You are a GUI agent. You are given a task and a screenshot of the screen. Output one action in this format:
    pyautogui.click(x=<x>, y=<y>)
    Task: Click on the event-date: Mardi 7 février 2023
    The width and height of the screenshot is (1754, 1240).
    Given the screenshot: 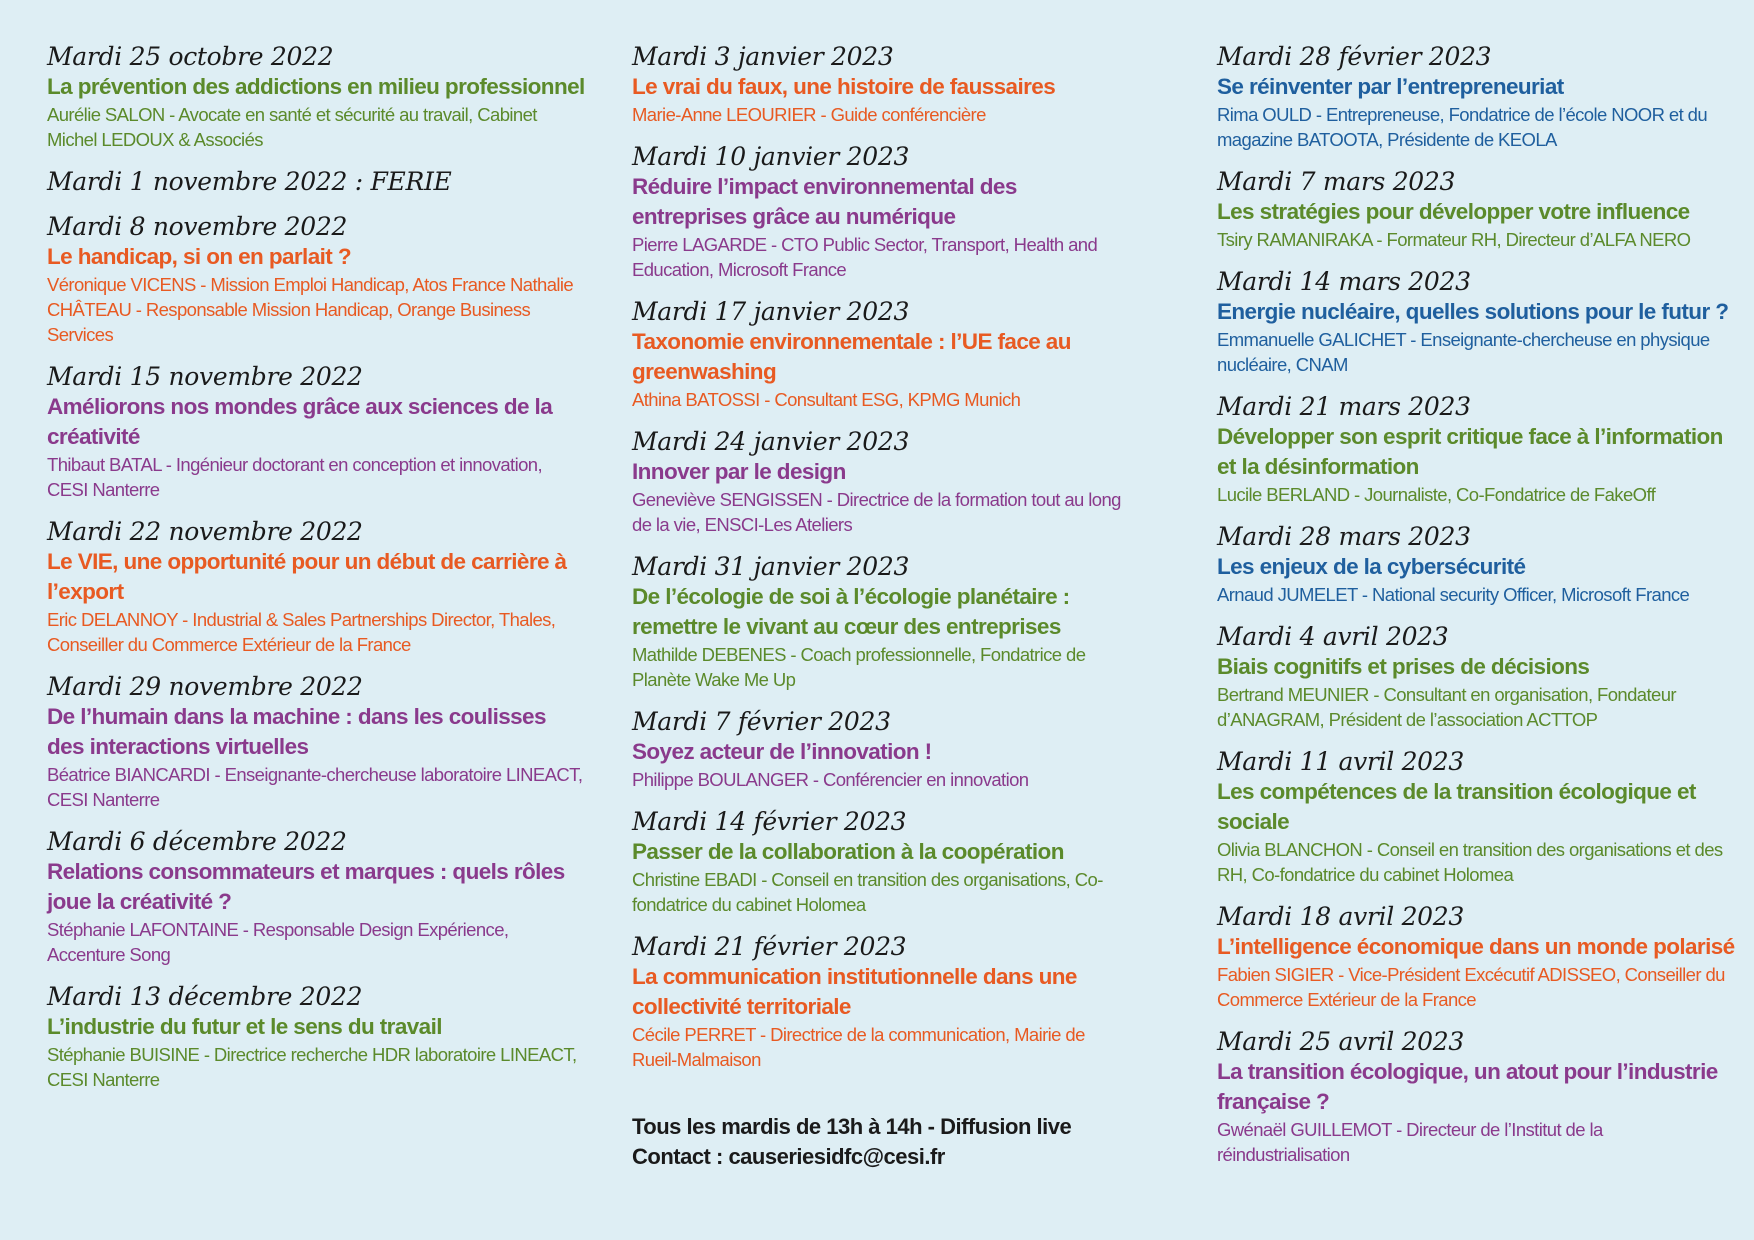 What is the action you would take?
    pyautogui.click(x=761, y=721)
    